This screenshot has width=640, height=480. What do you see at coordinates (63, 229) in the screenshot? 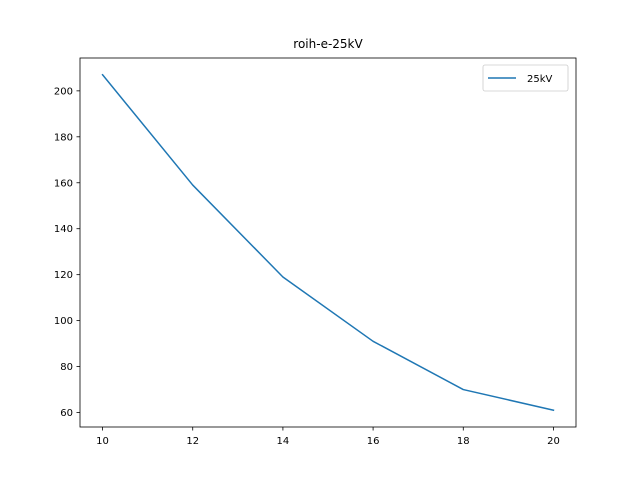
I see `y-tick-label: 140` at bounding box center [63, 229].